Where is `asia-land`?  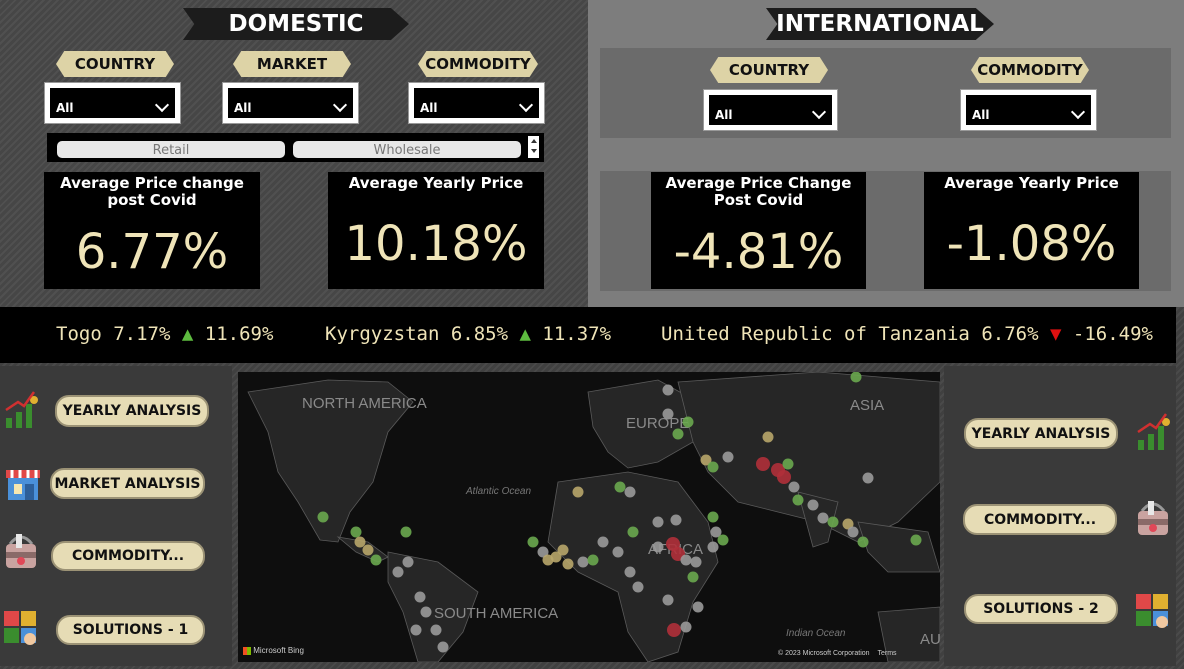
asia-land is located at coordinates (808, 457).